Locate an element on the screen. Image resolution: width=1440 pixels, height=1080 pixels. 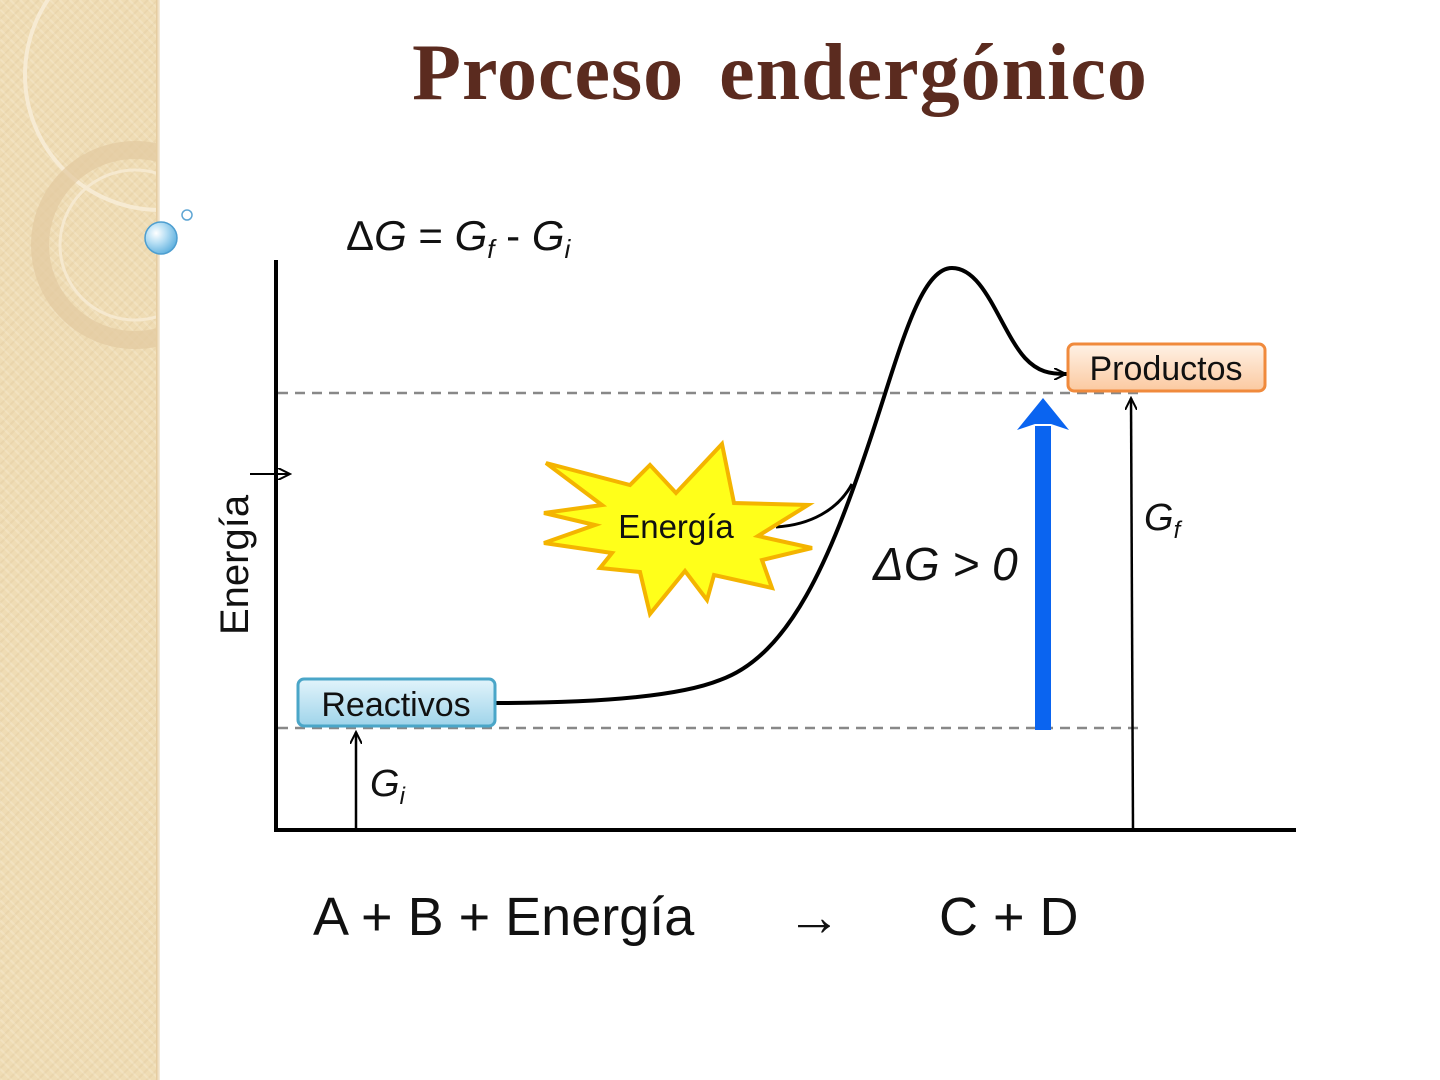
reactivos-label: Reactivos is located at coordinates (395, 705).